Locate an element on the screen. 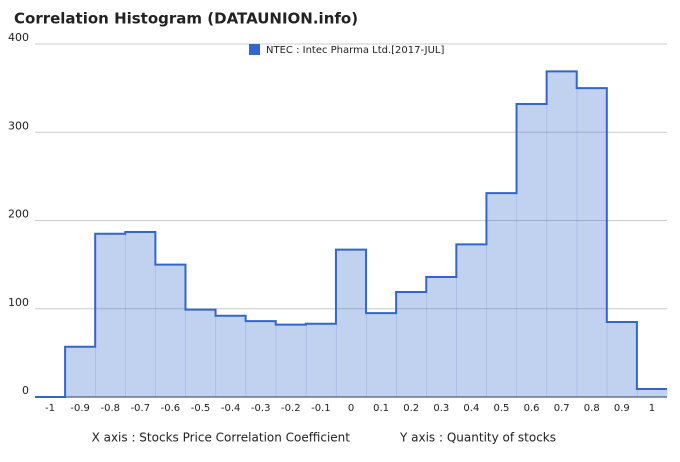  x-tick-label: -0.4 is located at coordinates (231, 408).